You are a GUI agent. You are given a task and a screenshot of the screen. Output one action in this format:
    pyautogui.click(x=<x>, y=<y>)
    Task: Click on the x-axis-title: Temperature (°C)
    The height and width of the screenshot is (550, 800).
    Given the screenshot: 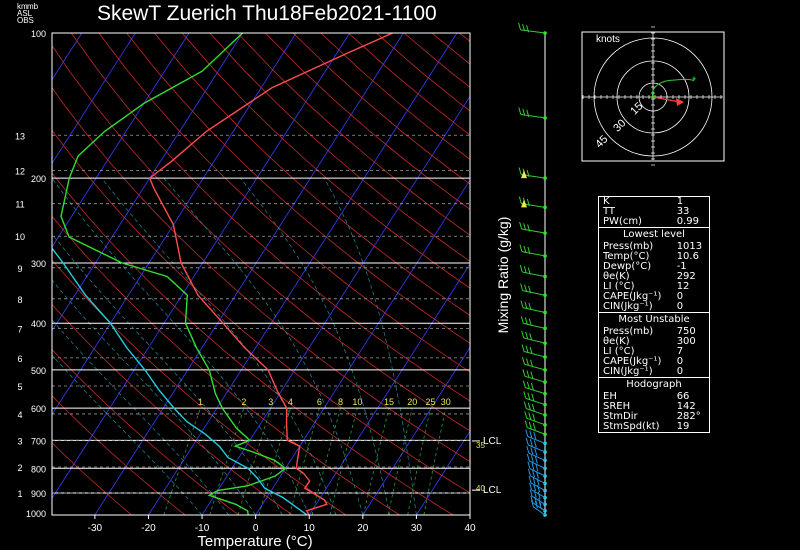 What is the action you would take?
    pyautogui.click(x=254, y=541)
    